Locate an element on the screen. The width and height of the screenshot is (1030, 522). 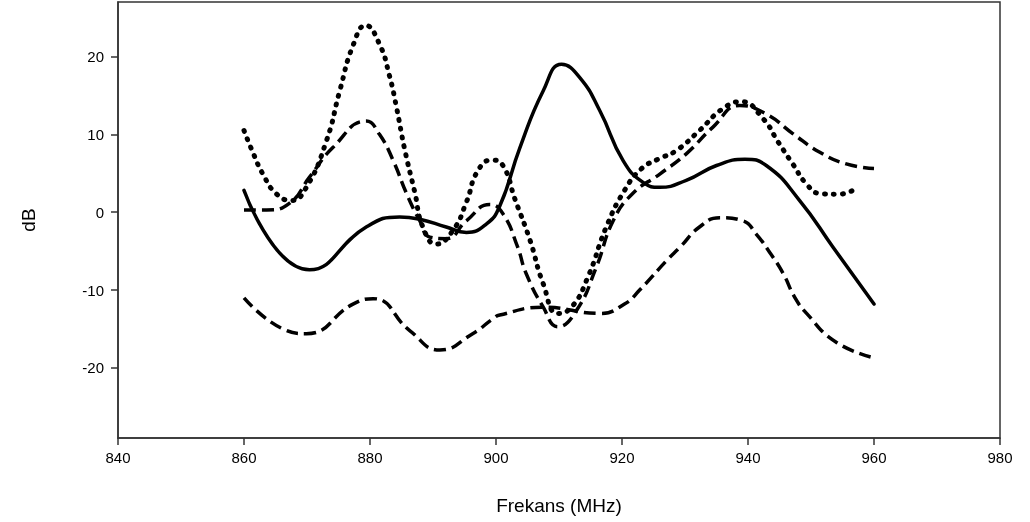
x-tick-label: 960 is located at coordinates (874, 457).